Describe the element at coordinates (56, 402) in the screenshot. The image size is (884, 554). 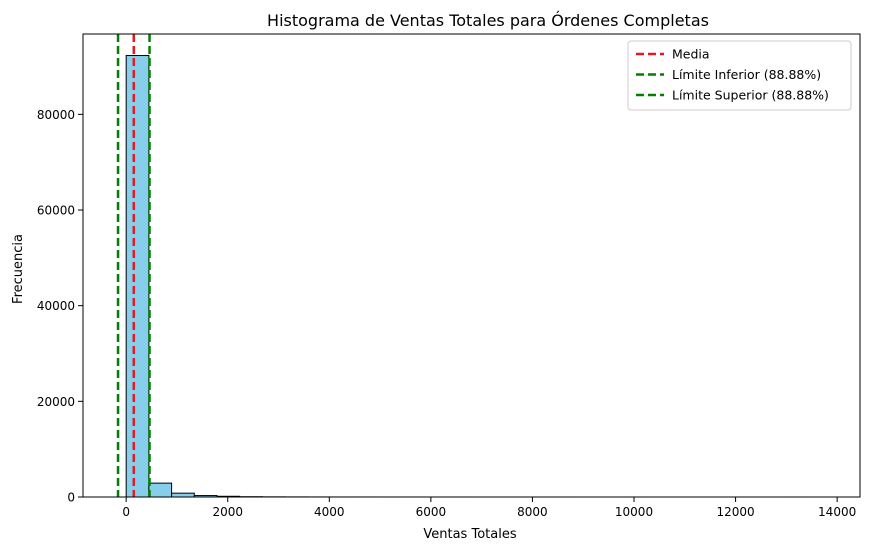
I see `y-tick-label: 20000` at that location.